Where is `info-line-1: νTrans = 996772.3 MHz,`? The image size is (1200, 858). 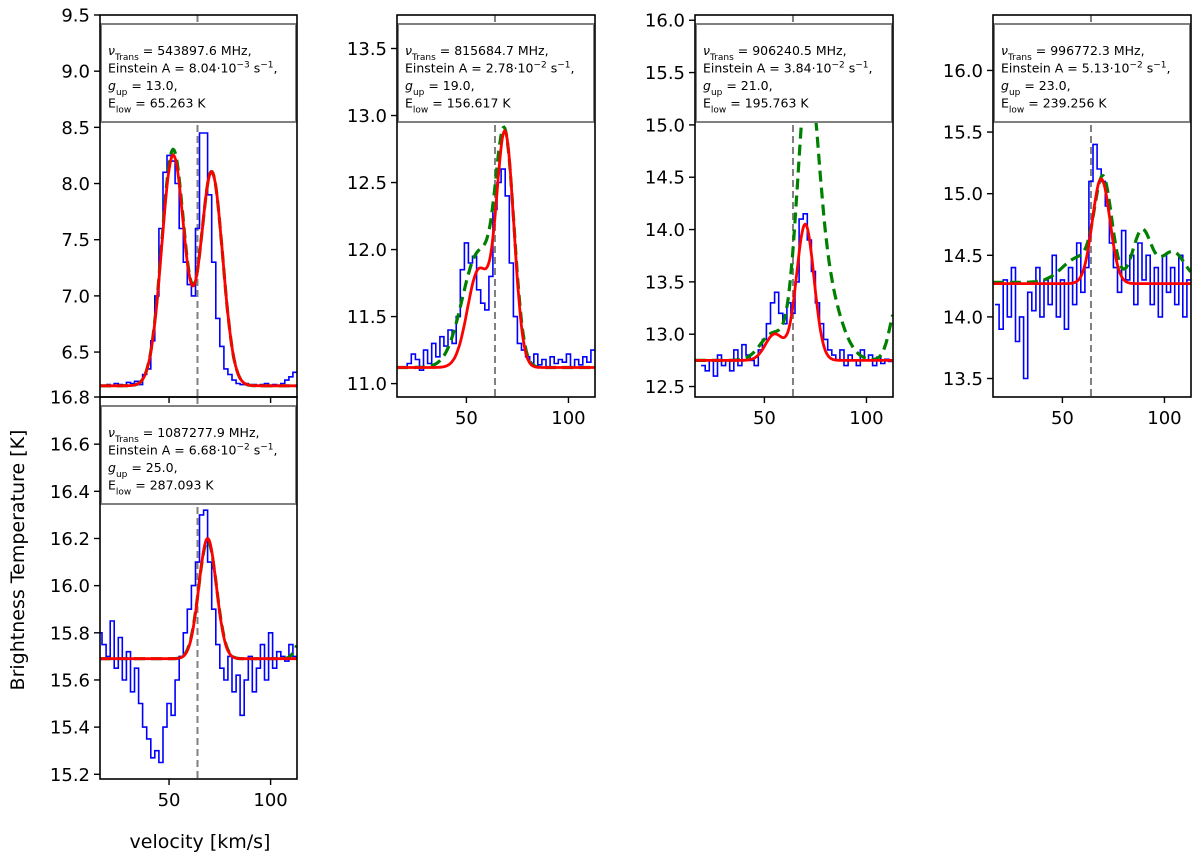 info-line-1: νTrans = 996772.3 MHz, is located at coordinates (1073, 53).